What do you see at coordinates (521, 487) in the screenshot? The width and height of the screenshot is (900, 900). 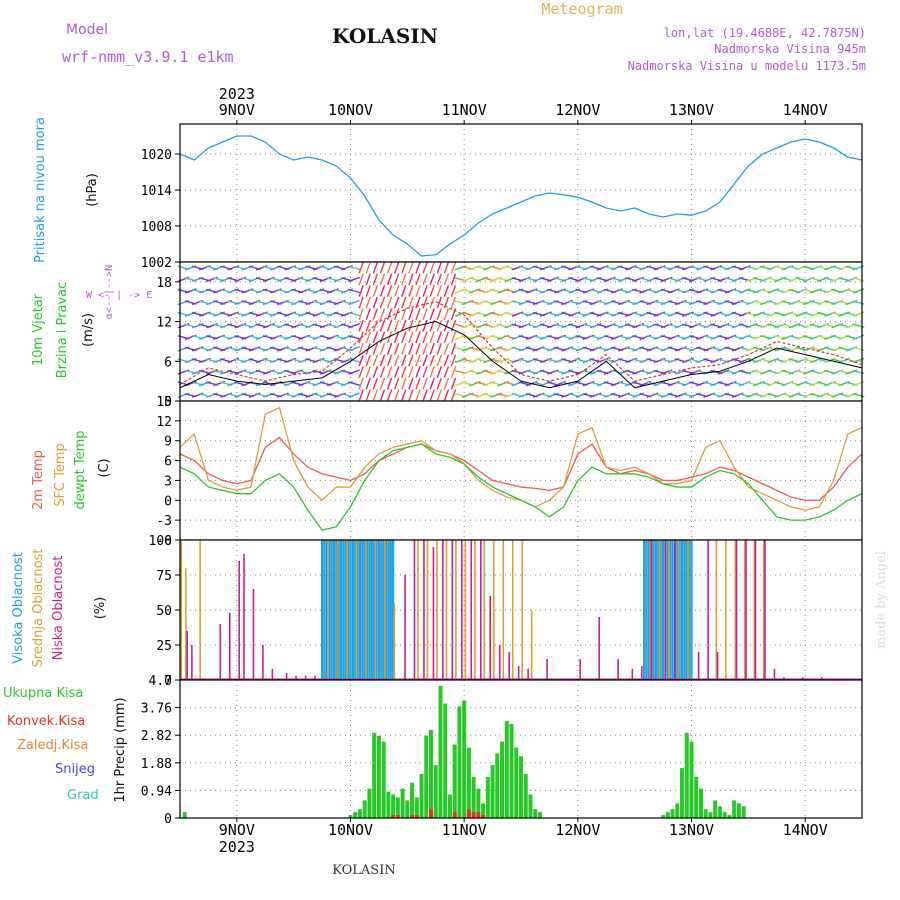 I see `temperature-series-2-line` at bounding box center [521, 487].